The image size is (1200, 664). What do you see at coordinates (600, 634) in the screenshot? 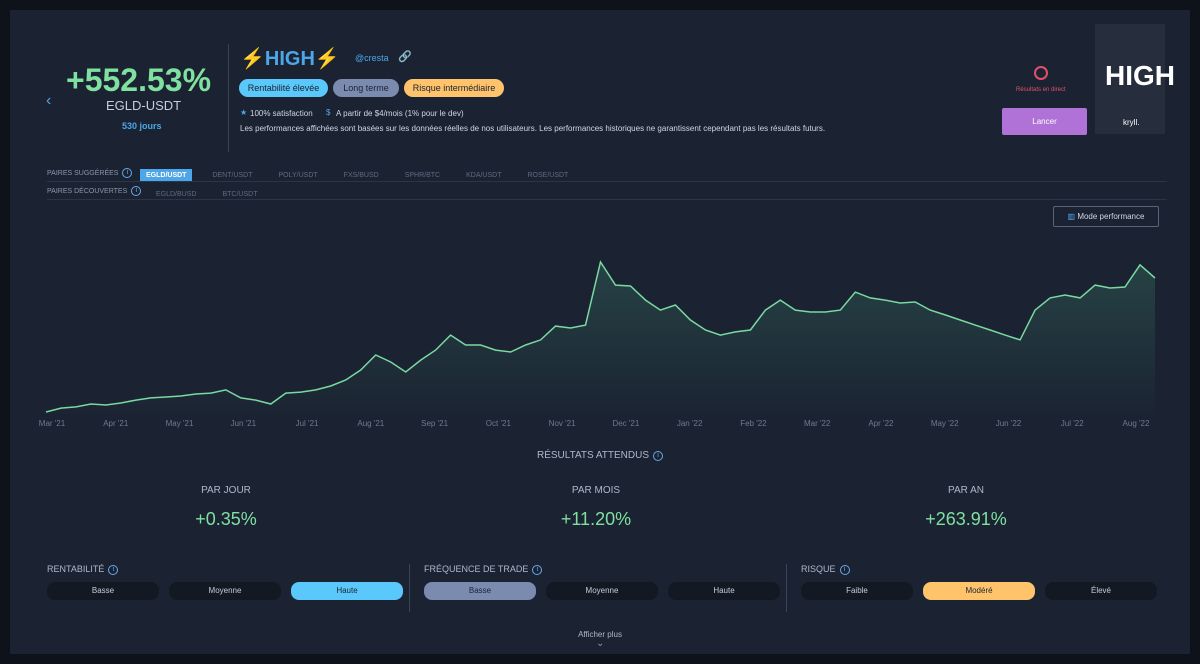
I see `show-more: Afficher plus` at bounding box center [600, 634].